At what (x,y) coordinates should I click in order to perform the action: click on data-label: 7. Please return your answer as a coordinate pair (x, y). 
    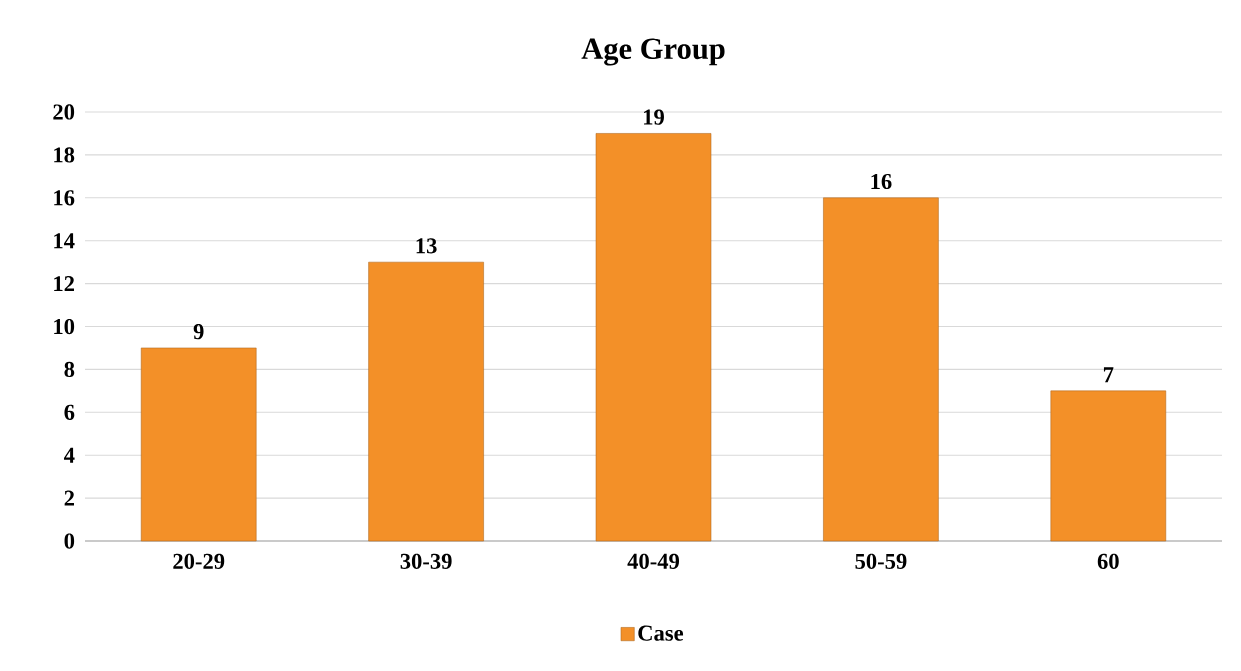
    Looking at the image, I should click on (1108, 375).